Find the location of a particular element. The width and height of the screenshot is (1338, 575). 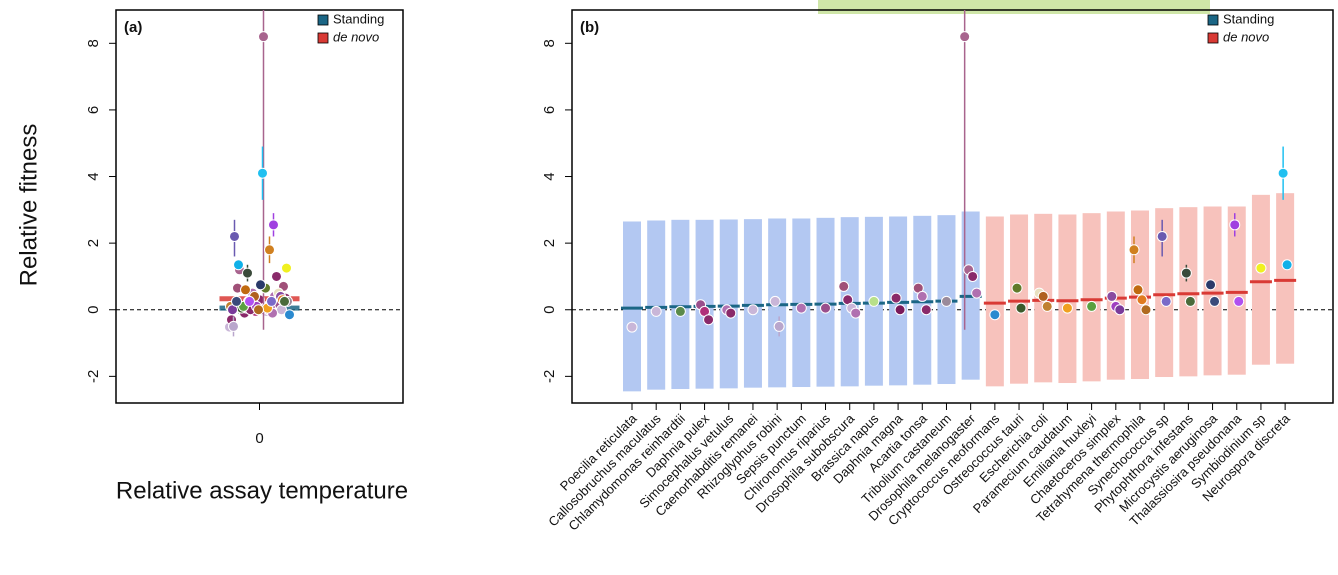

x-tick-label: 0 is located at coordinates (259, 438).